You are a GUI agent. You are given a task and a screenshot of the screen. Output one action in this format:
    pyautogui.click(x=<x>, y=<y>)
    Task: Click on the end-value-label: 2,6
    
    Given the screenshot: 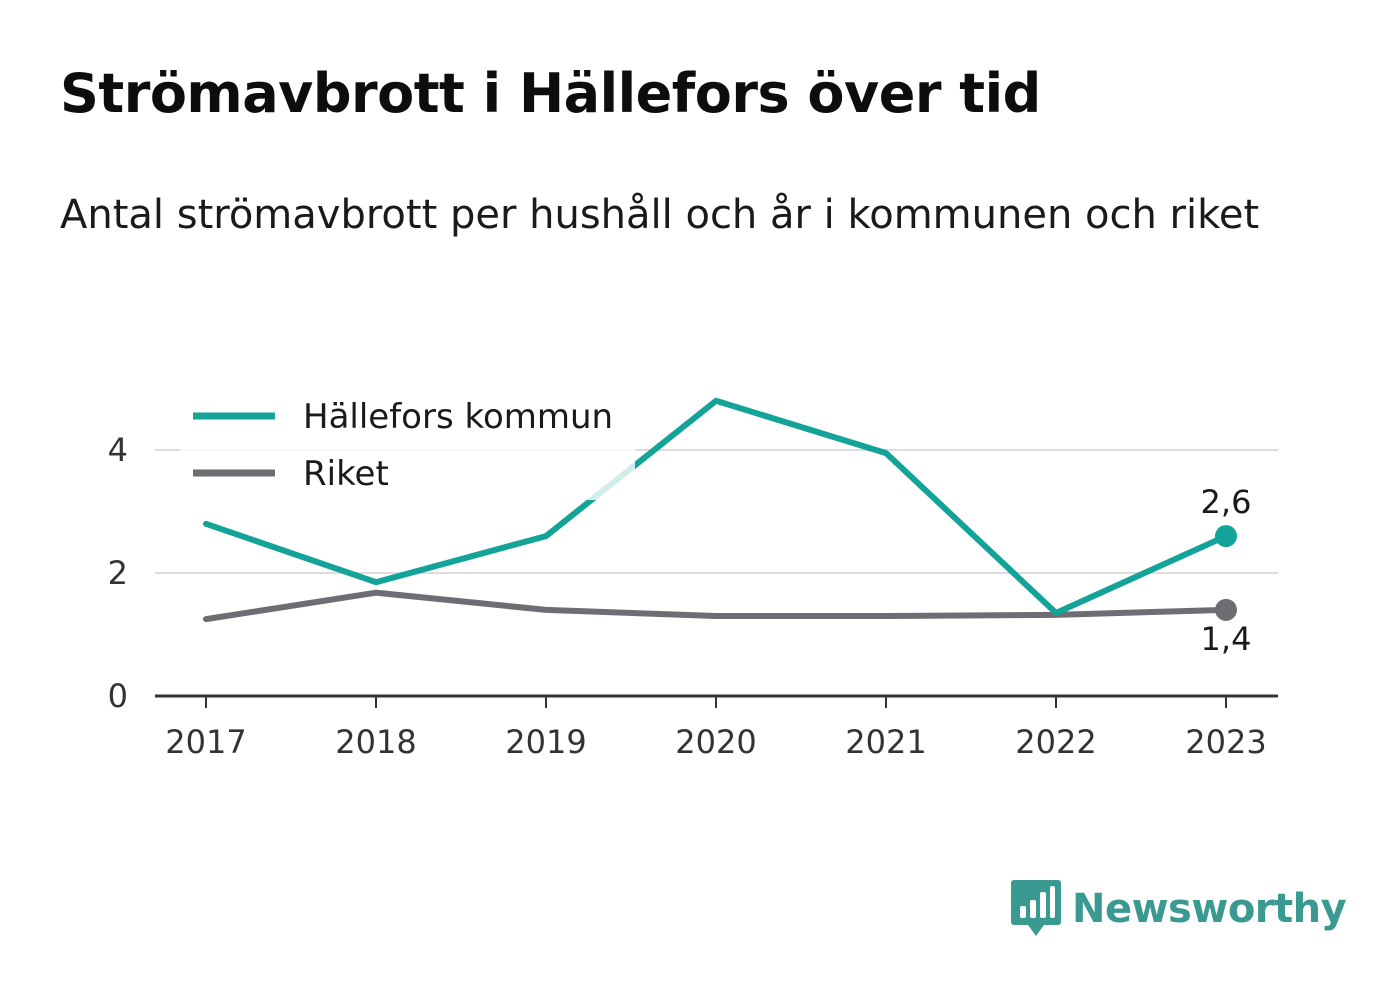 What is the action you would take?
    pyautogui.click(x=1226, y=502)
    